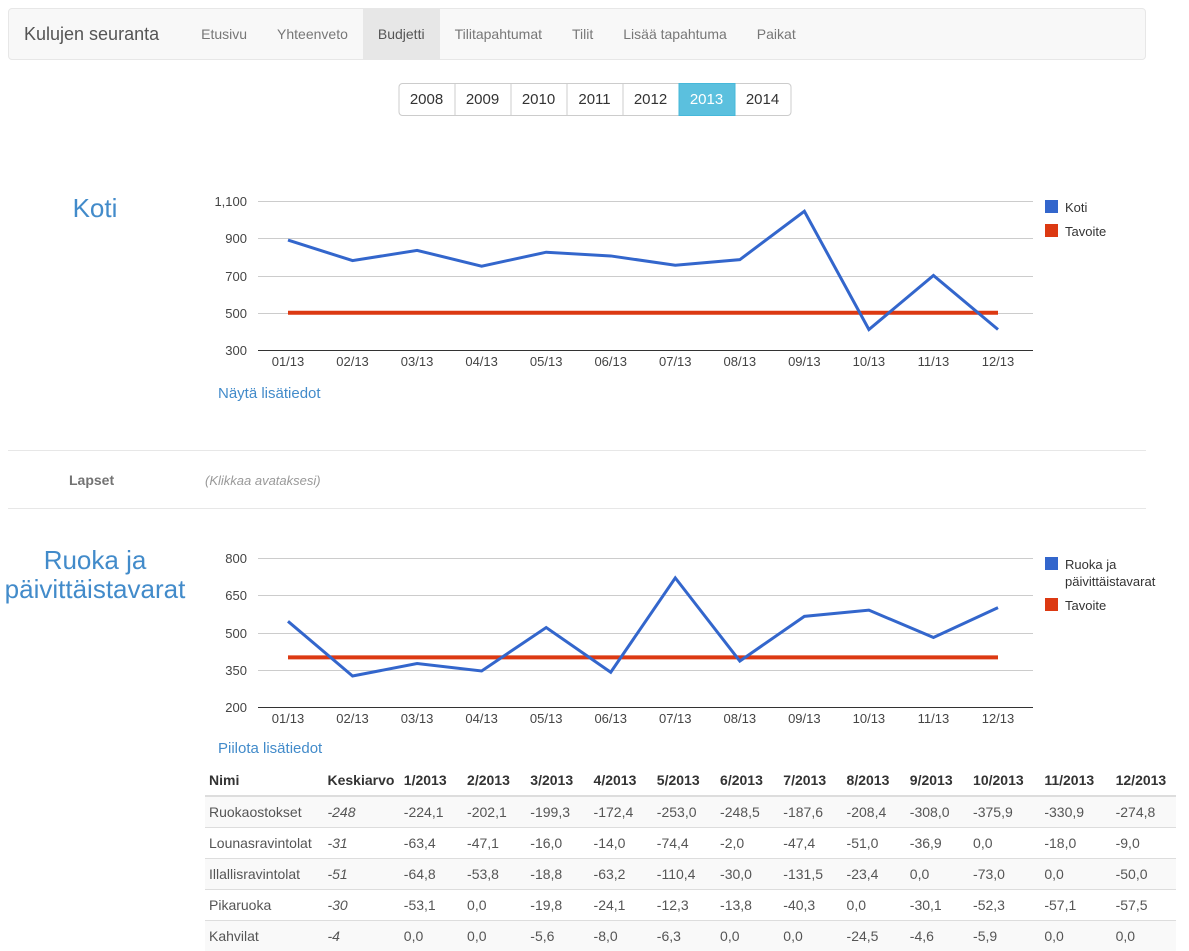  What do you see at coordinates (431, 780) in the screenshot?
I see `col-header-1-2013: 1/2013` at bounding box center [431, 780].